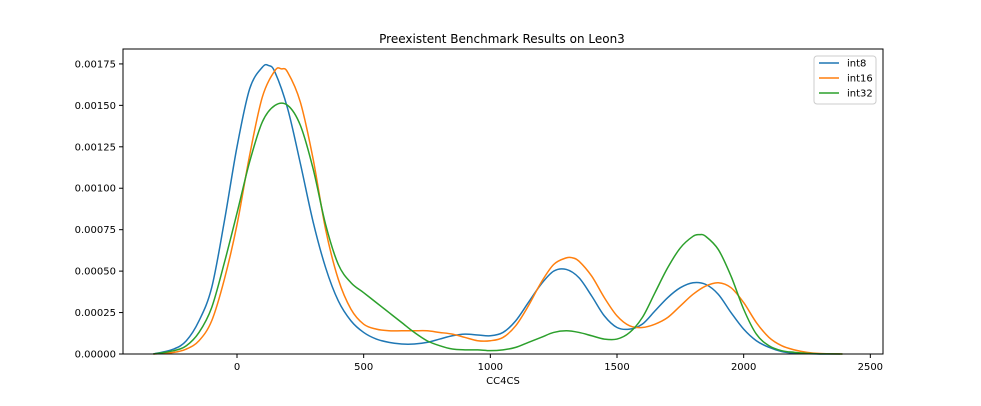  Describe the element at coordinates (616, 367) in the screenshot. I see `x-tick-label: 1500` at that location.